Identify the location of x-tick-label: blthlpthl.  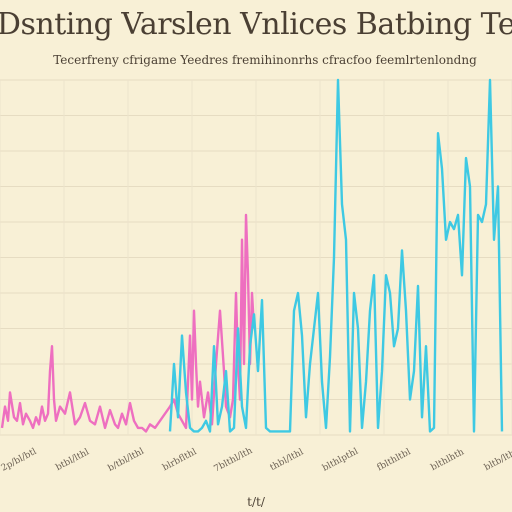
(340, 460).